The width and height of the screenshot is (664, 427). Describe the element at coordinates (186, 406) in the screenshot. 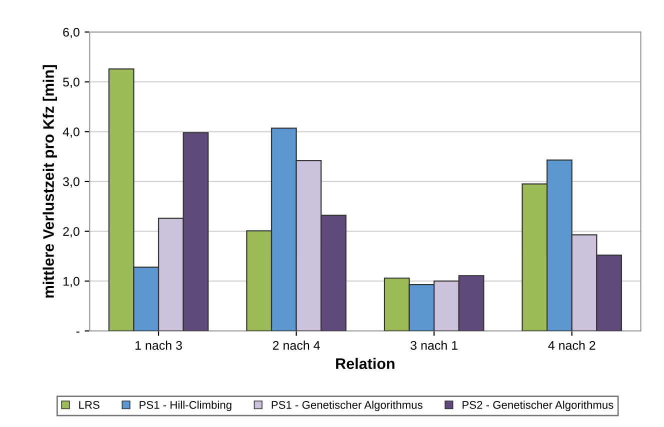

I see `legend-label: PS1 - Hill-Climbing` at that location.